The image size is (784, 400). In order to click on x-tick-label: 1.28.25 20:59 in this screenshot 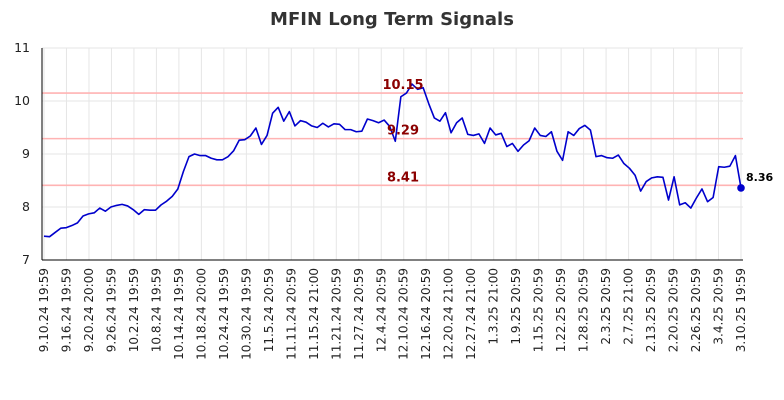, I will do `click(584, 310)`.